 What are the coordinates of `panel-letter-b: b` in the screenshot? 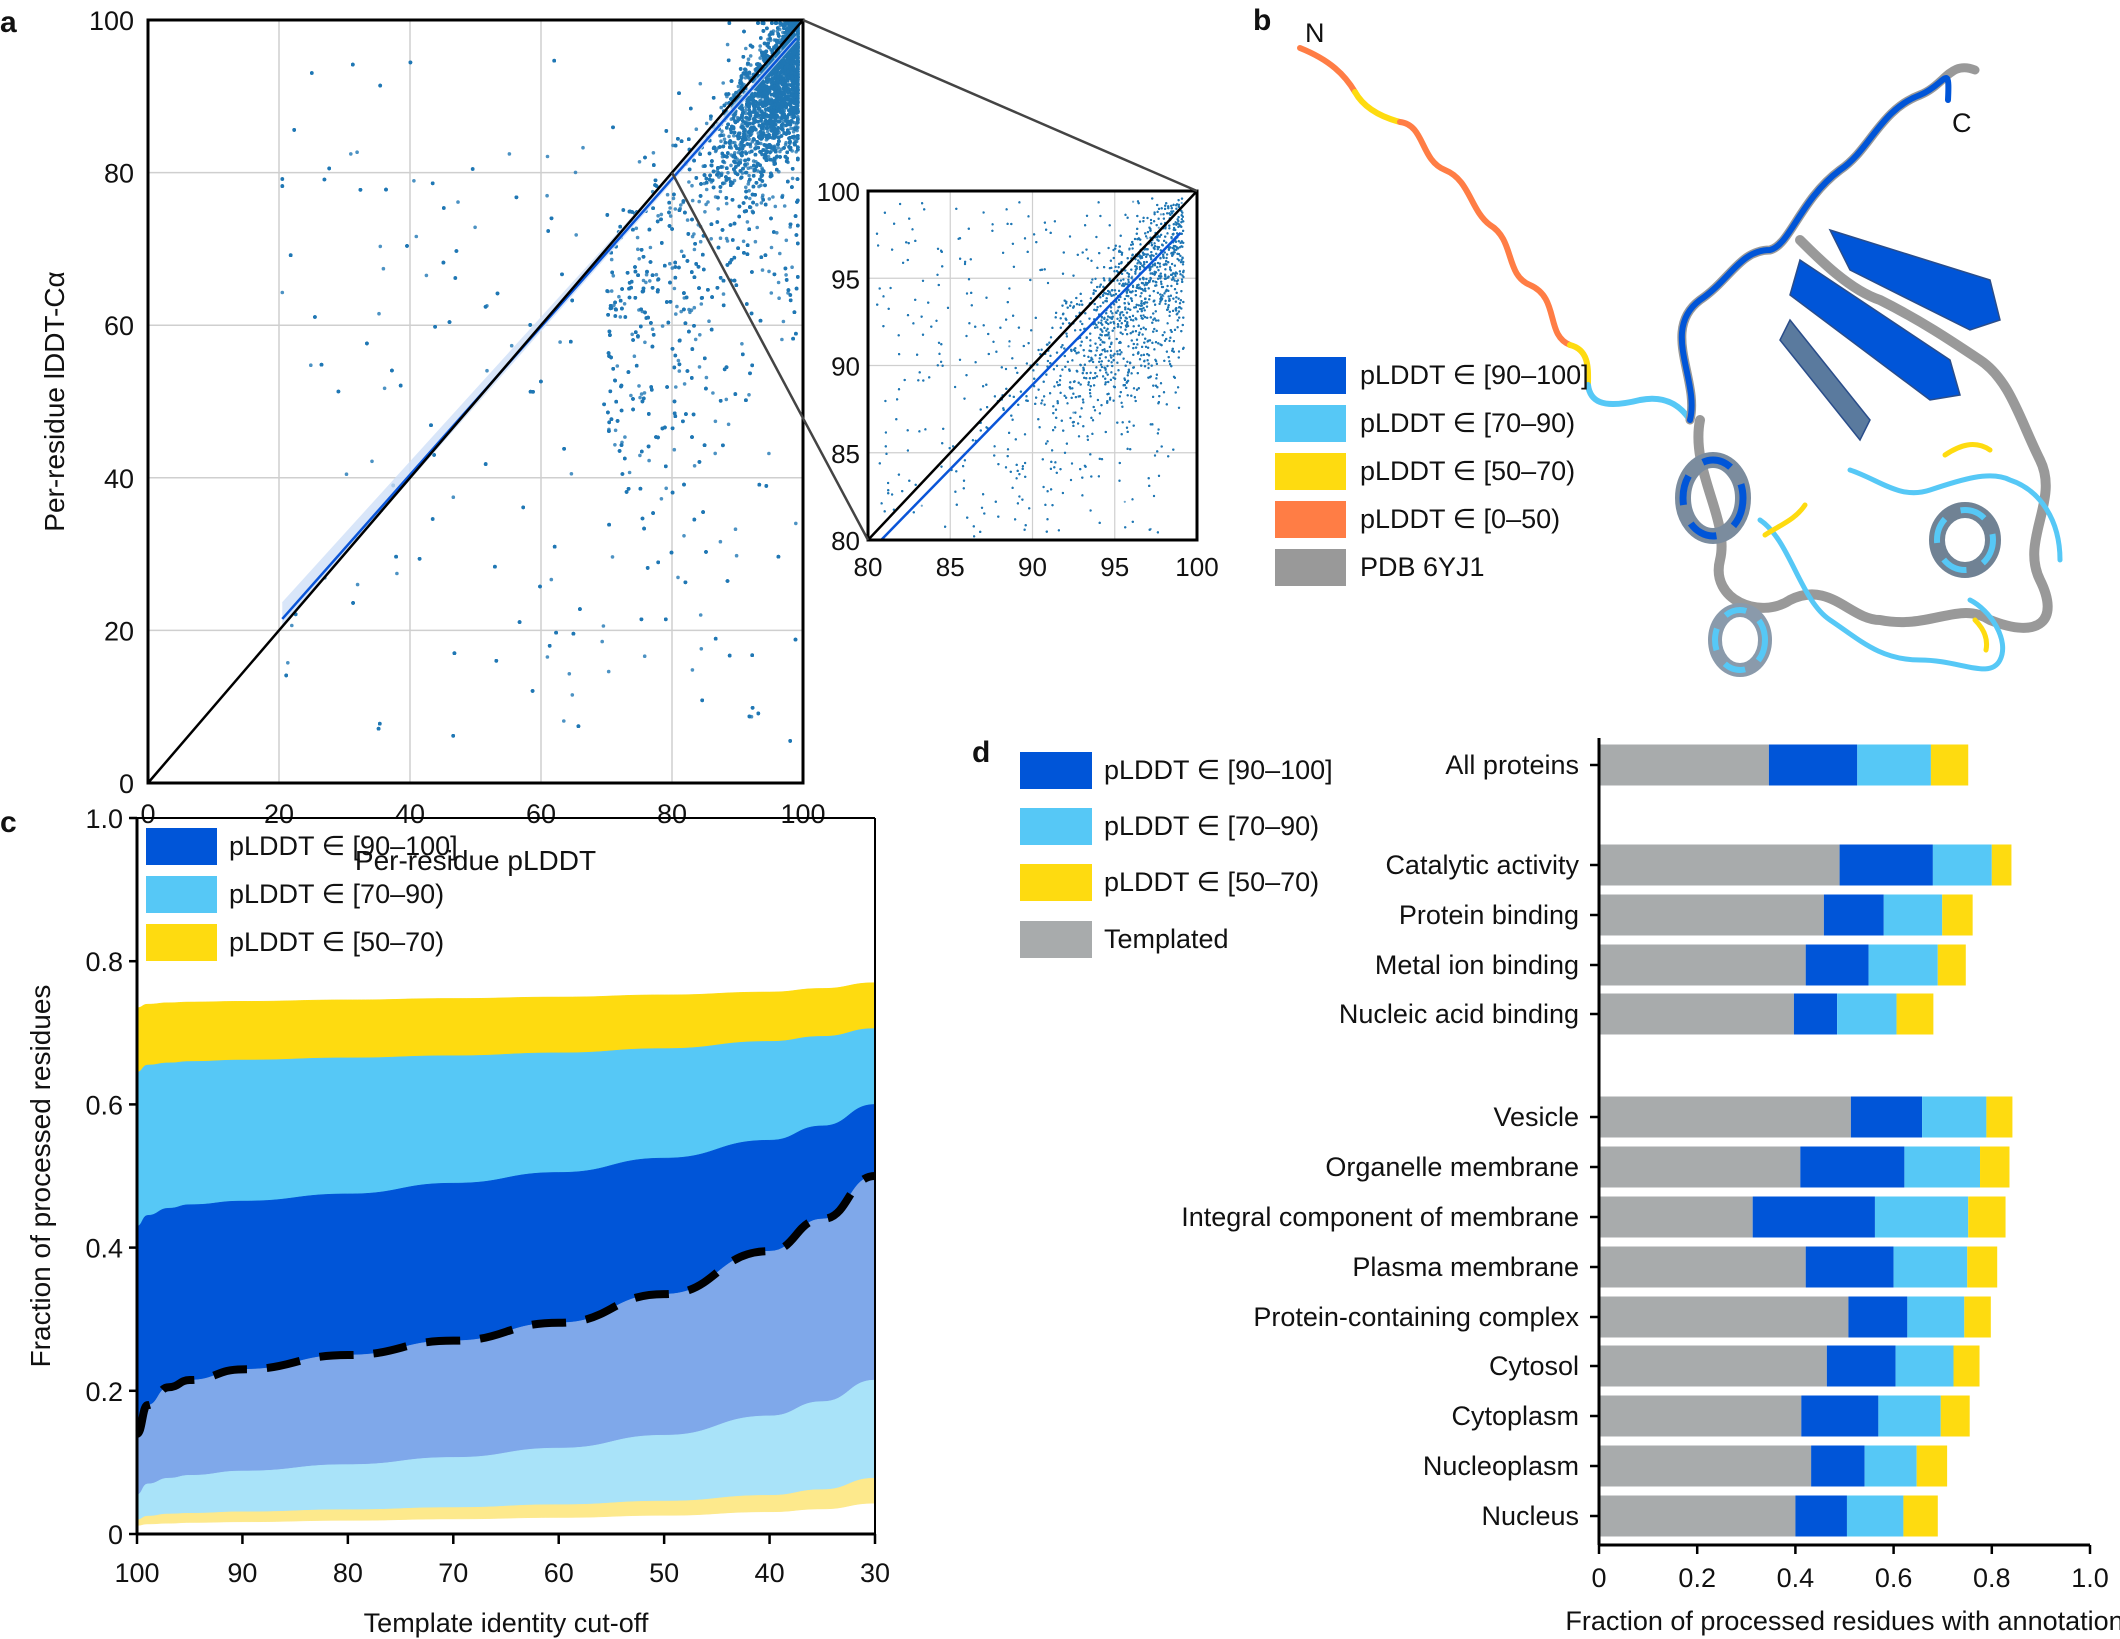 It's located at (1262, 20).